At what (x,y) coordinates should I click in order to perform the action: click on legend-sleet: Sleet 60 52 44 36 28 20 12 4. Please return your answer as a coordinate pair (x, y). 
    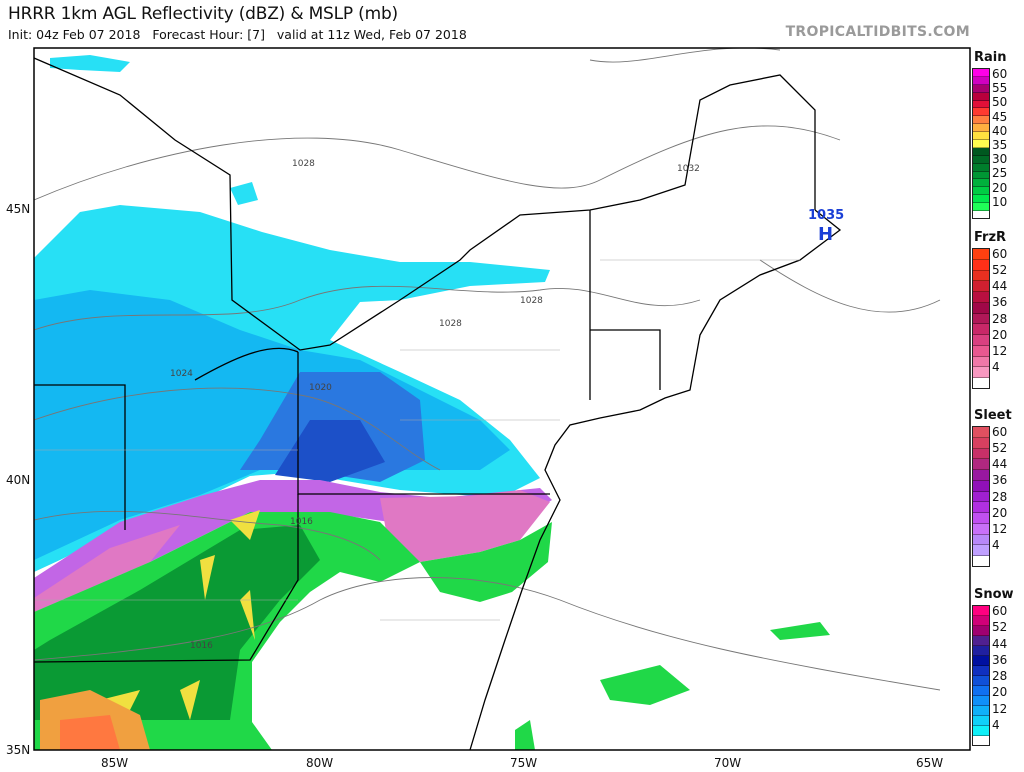
    Looking at the image, I should click on (998, 487).